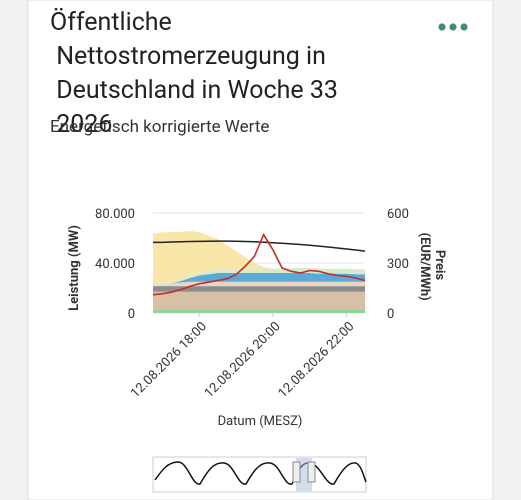  Describe the element at coordinates (398, 264) in the screenshot. I see `y2-tick-label: 300` at that location.